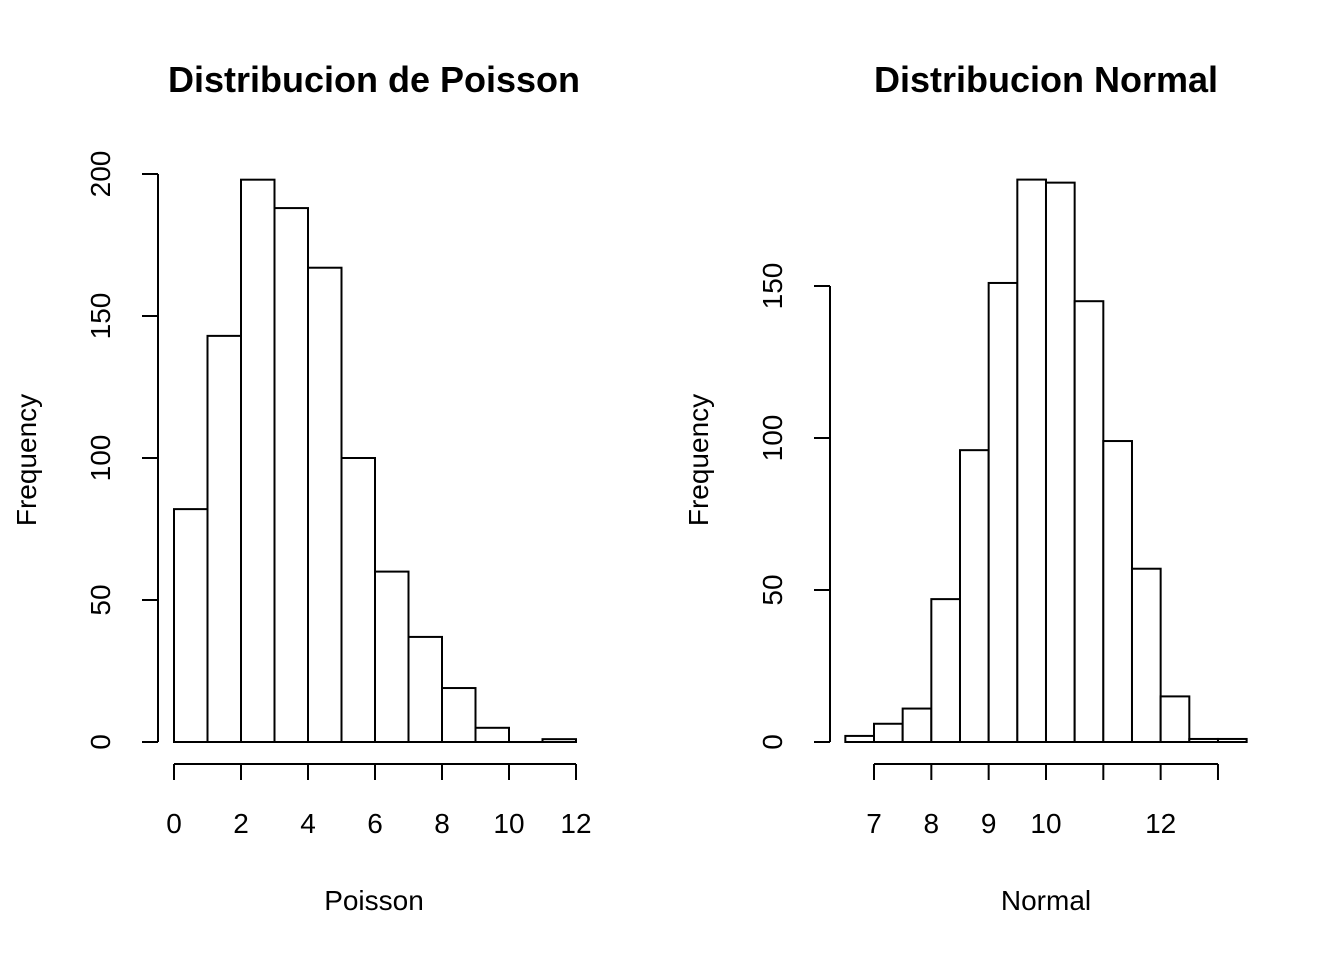  Describe the element at coordinates (241, 823) in the screenshot. I see `x-tick-label: 2` at that location.